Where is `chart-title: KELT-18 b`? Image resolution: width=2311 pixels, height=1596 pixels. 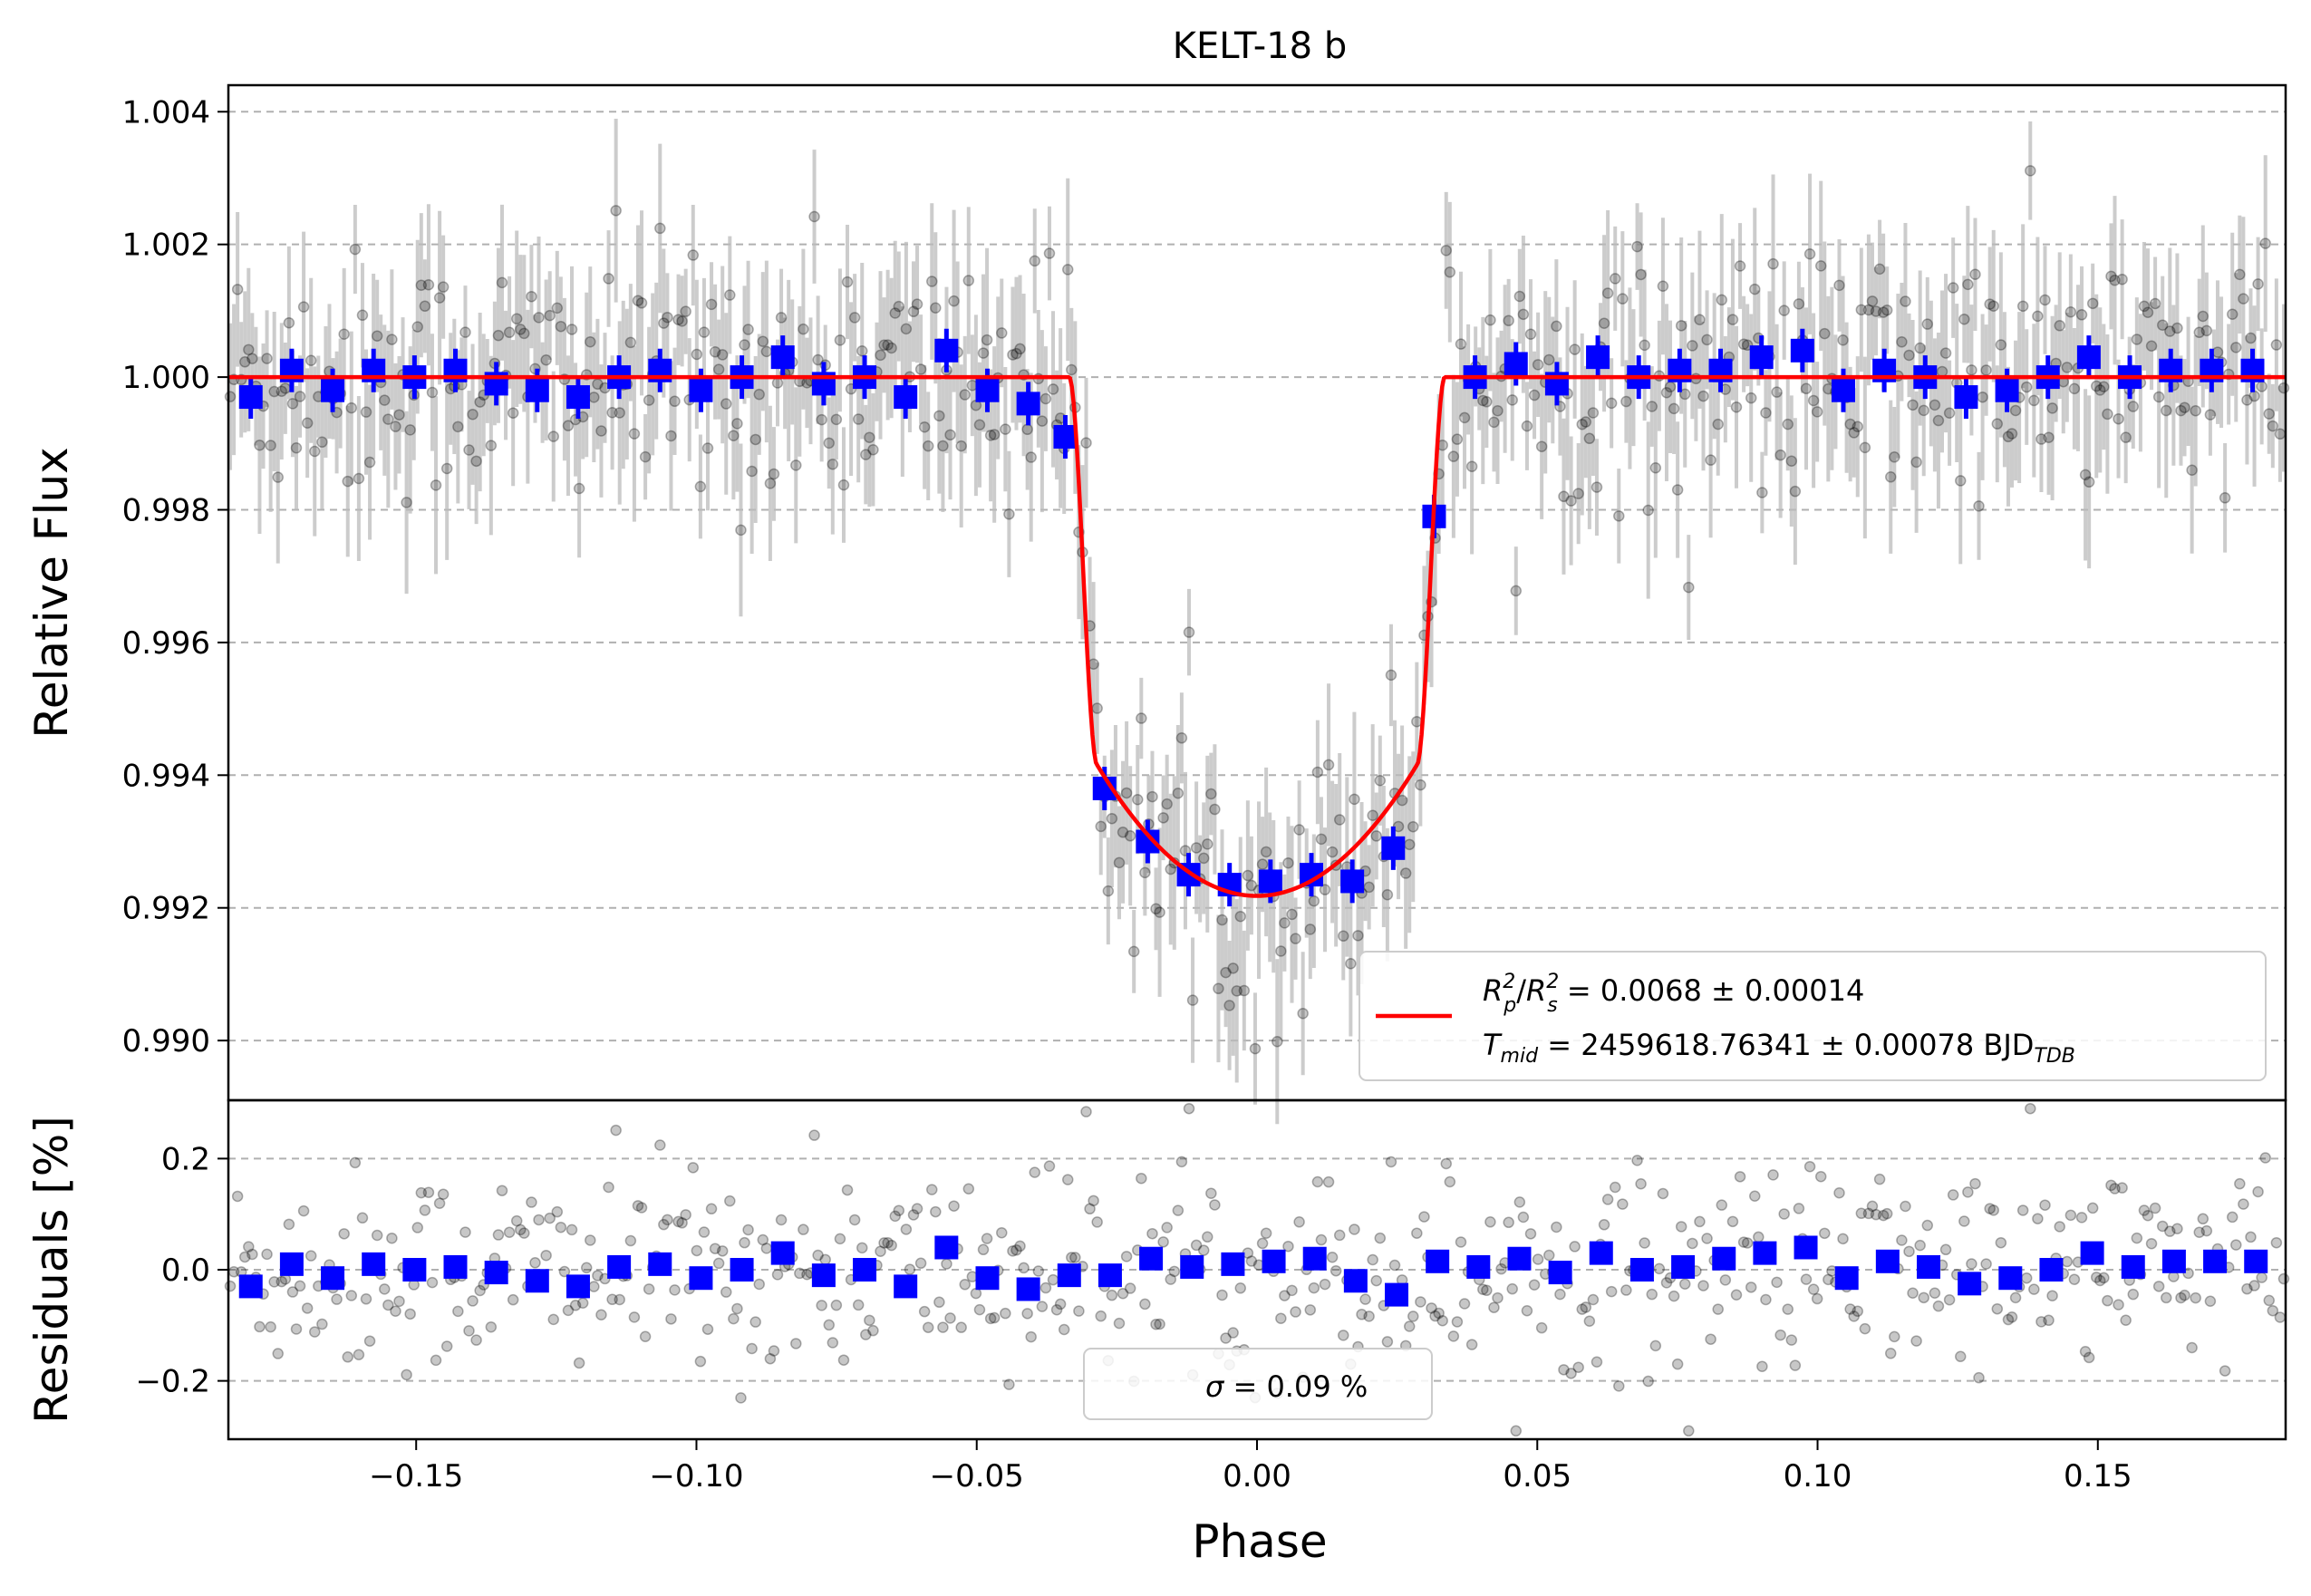 chart-title: KELT-18 b is located at coordinates (1260, 46).